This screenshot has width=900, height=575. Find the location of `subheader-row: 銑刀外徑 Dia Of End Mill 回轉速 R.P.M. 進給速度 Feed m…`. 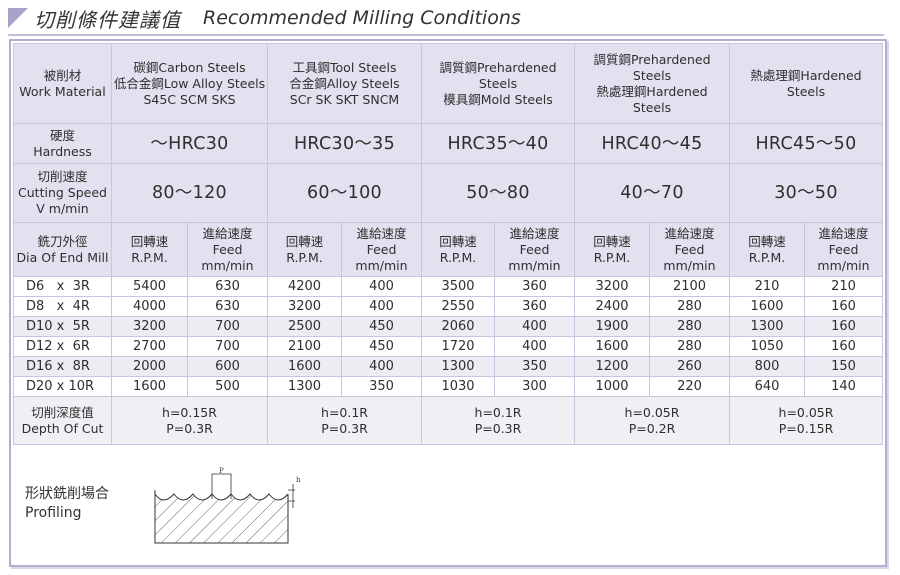

subheader-row: 銑刀外徑 Dia Of End Mill 回轉速 R.P.M. 進給速度 Feed m… is located at coordinates (448, 249).